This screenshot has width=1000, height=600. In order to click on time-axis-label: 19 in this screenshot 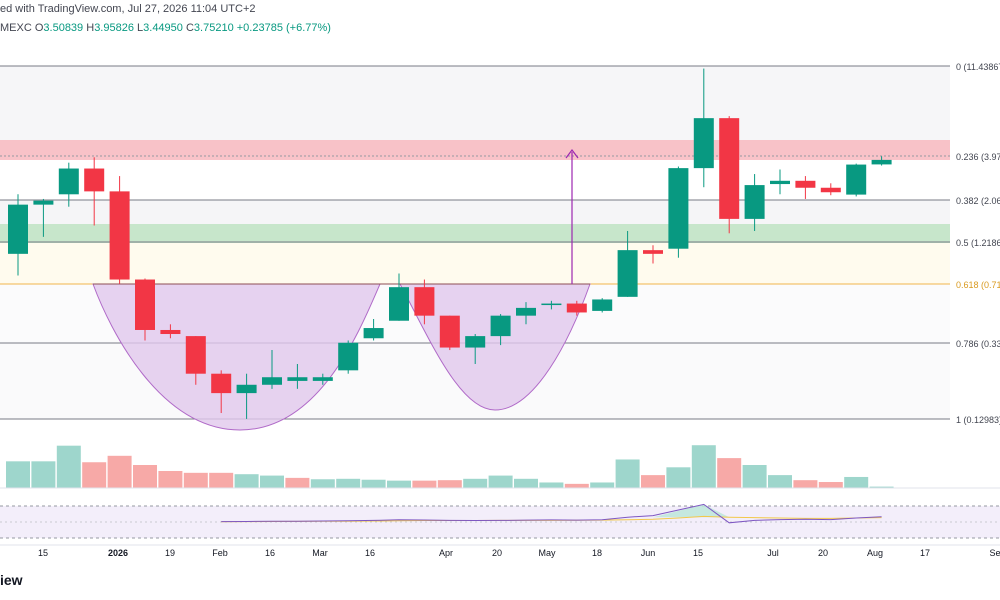, I will do `click(170, 553)`.